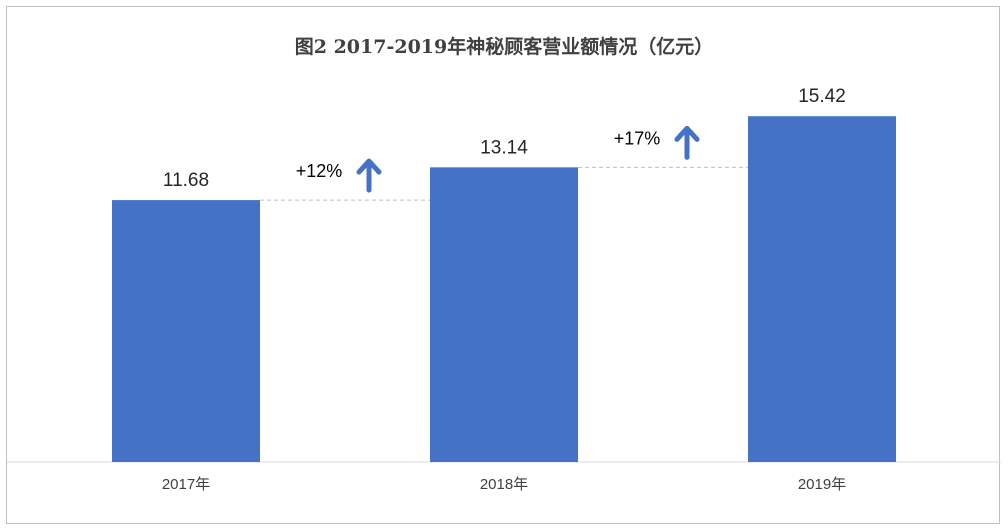  Describe the element at coordinates (822, 484) in the screenshot. I see `x-tick-label: 2019年` at that location.